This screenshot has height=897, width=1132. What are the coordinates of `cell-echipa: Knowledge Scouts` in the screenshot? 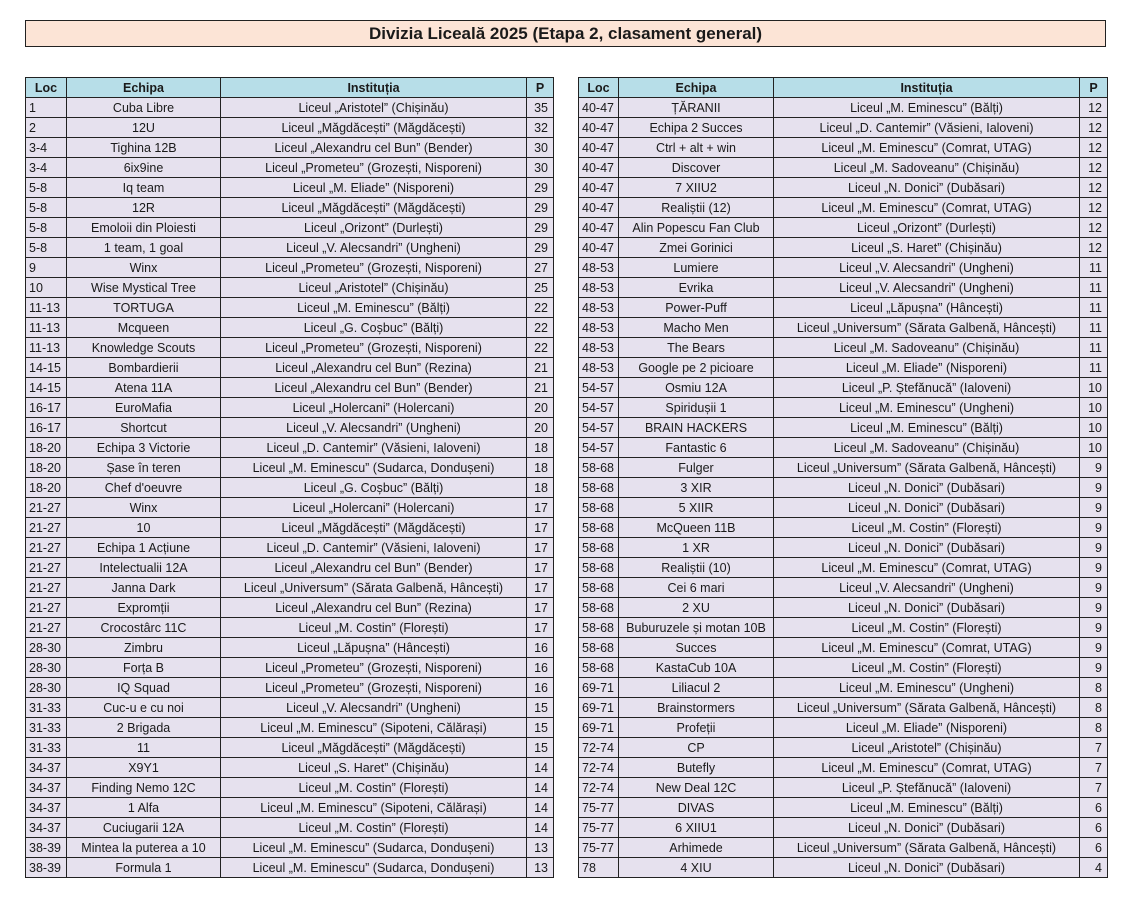 It's located at (143, 347).